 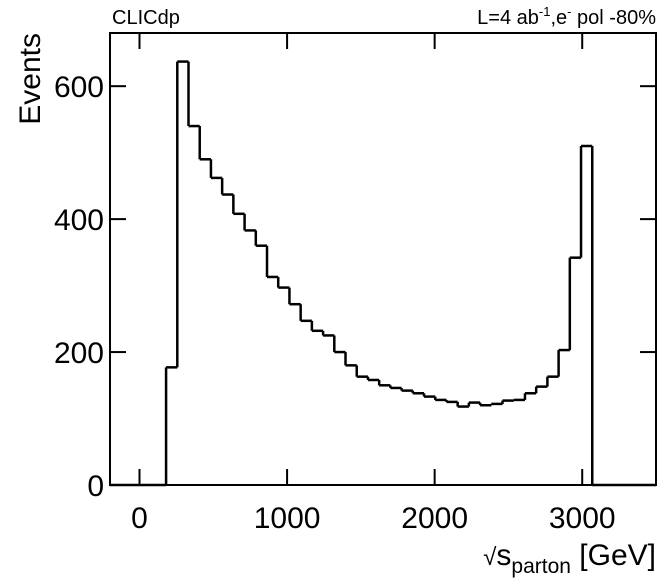 I want to click on x-tick-label: 0, so click(x=139, y=518).